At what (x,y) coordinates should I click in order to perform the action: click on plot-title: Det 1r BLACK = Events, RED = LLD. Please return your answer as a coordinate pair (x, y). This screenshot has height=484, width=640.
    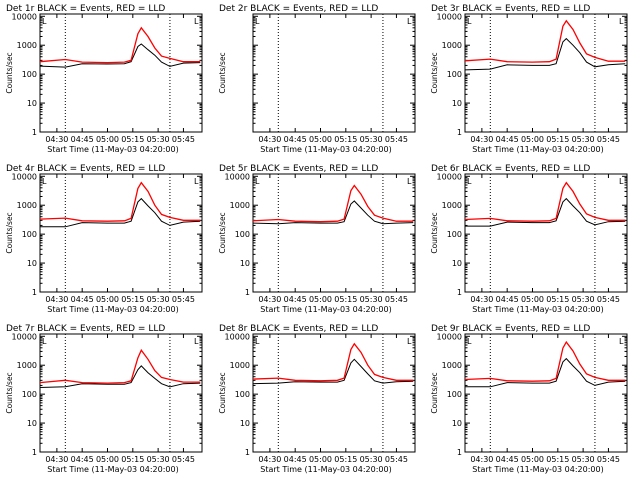
    Looking at the image, I should click on (85, 9).